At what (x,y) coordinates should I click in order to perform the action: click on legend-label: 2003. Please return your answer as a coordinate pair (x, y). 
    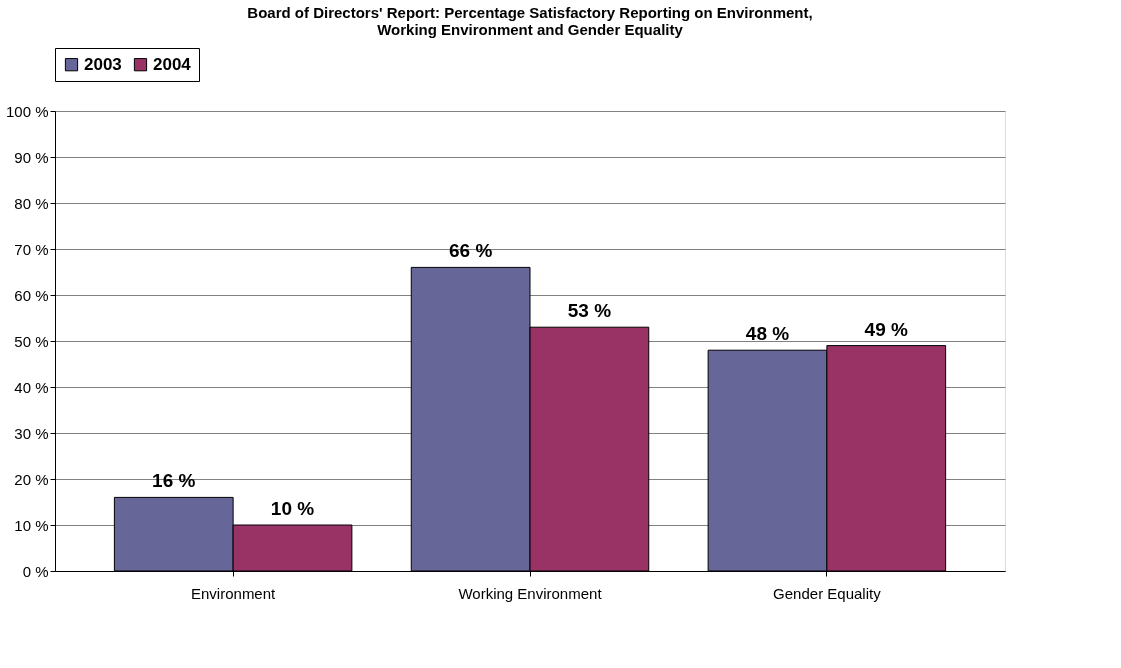
    Looking at the image, I should click on (103, 64).